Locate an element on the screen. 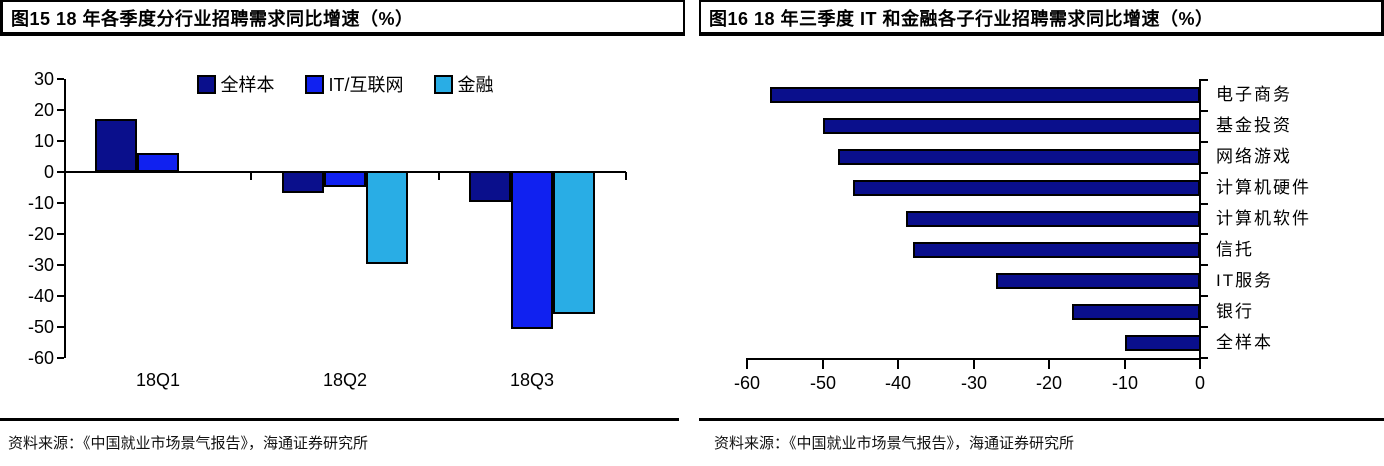  bar-金融-18Q3 is located at coordinates (574, 242).